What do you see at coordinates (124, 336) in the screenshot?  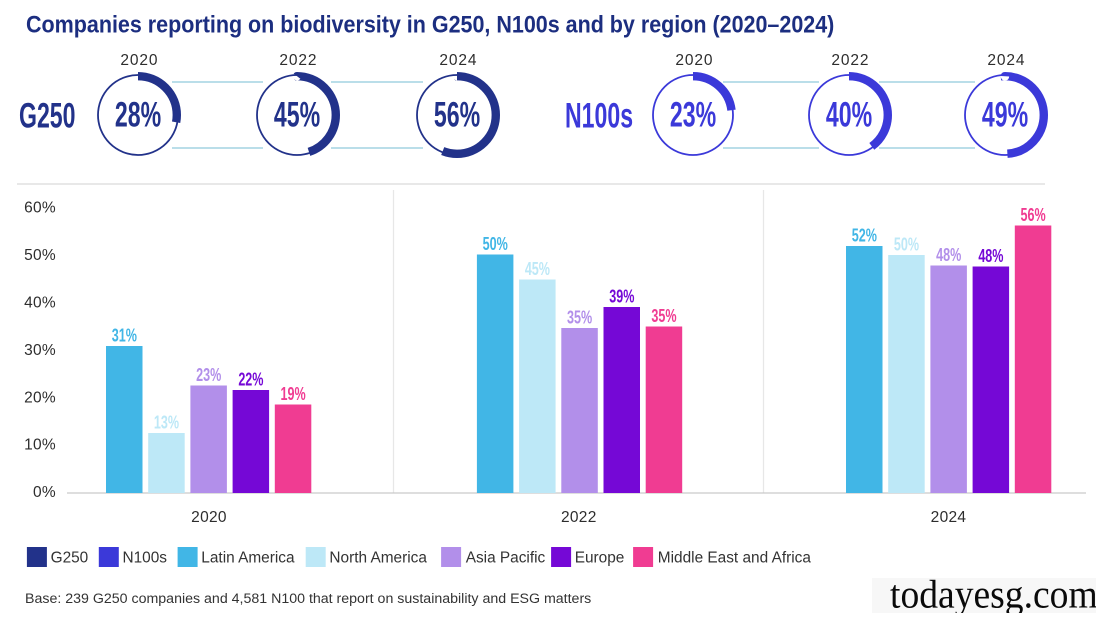 I see `svg-text: 31%` at bounding box center [124, 336].